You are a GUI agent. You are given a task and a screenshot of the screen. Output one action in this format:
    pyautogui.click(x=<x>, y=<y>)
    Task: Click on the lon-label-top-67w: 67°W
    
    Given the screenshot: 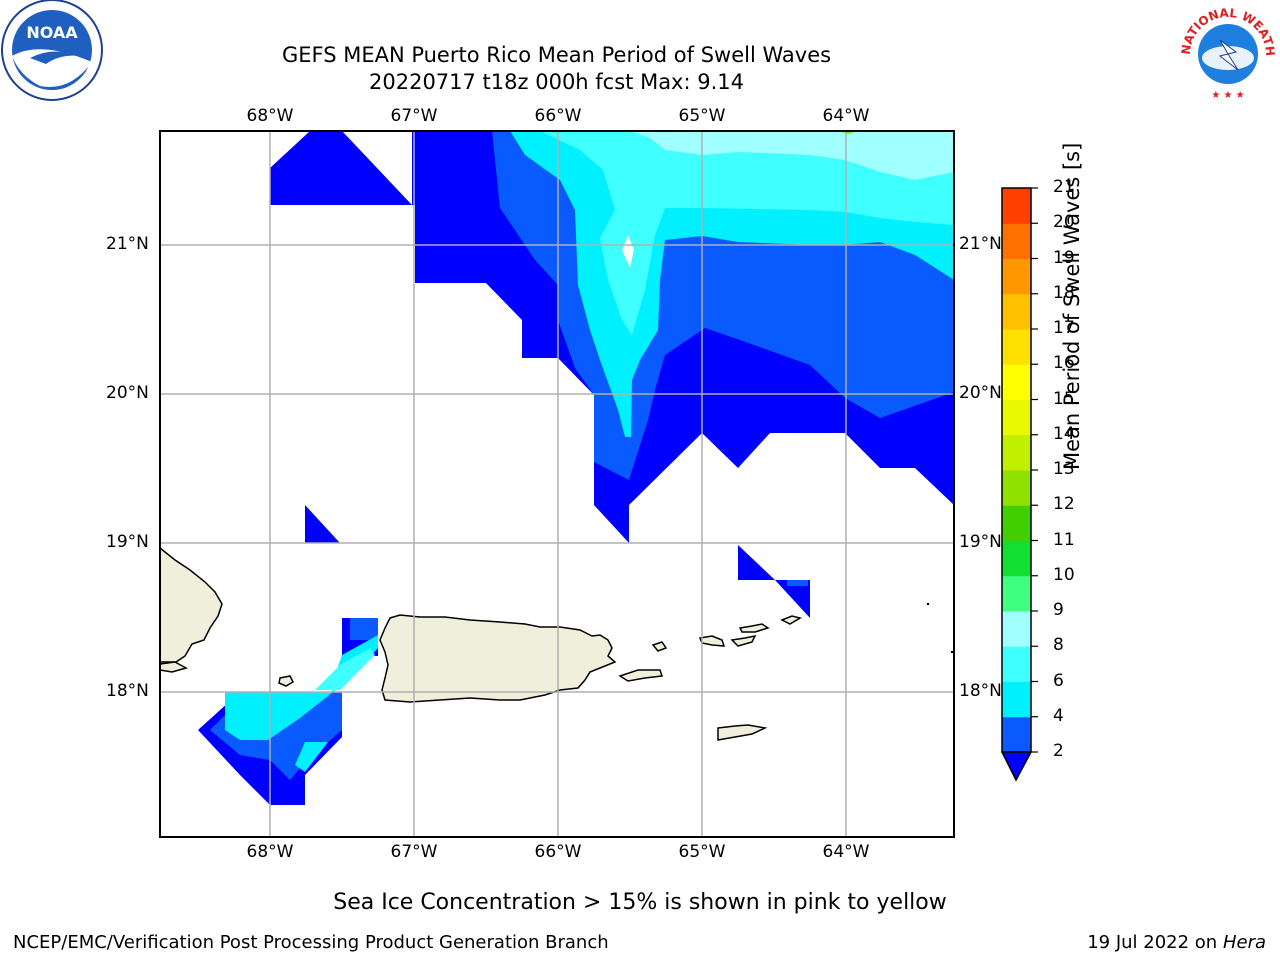 What is the action you would take?
    pyautogui.click(x=414, y=116)
    